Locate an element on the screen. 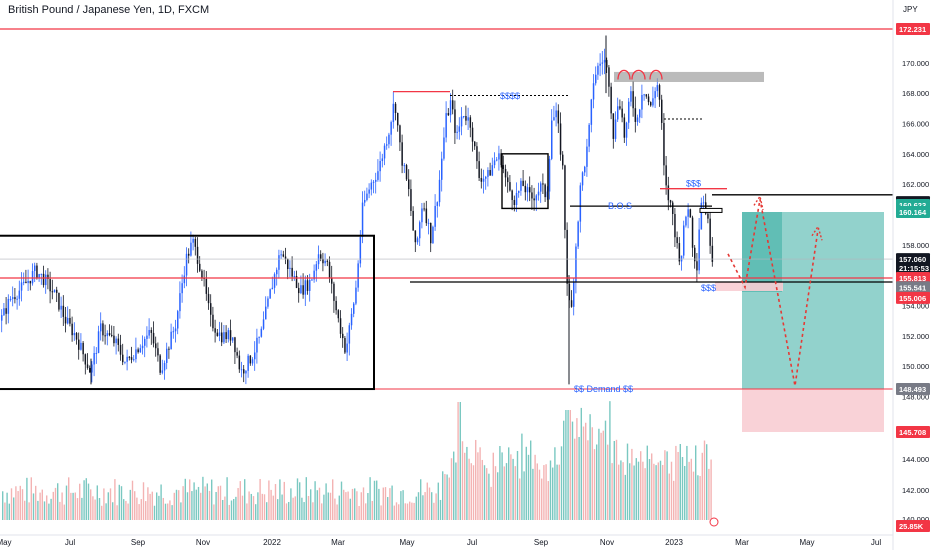 Image resolution: width=932 pixels, height=550 pixels. projection-arrow is located at coordinates (758, 202).